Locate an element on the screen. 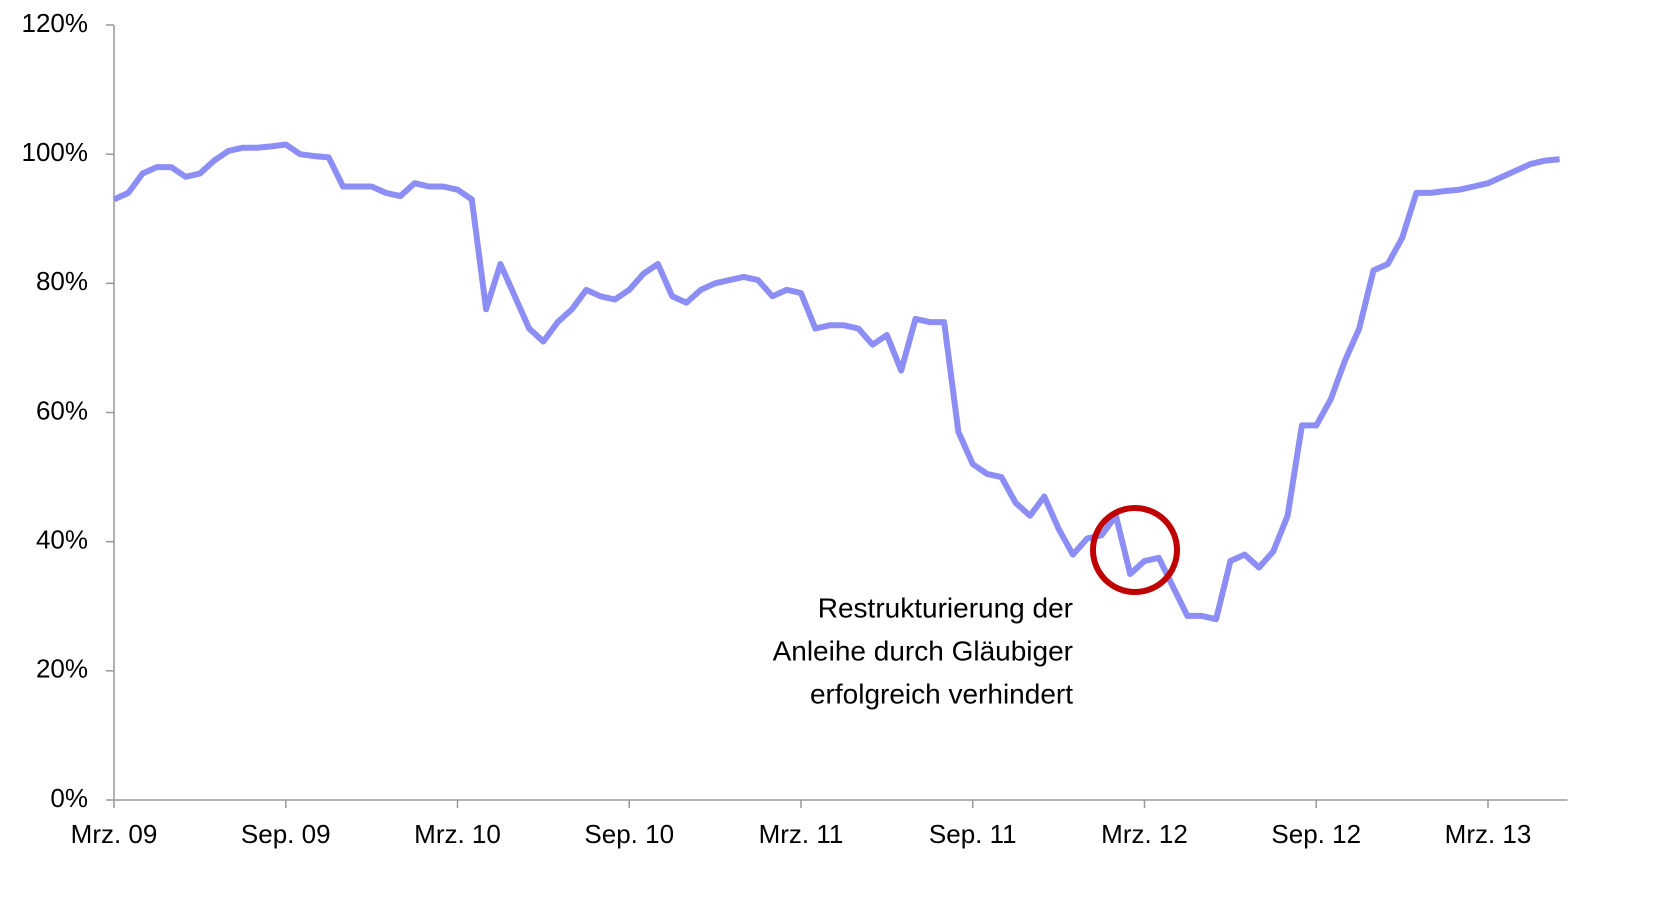 The width and height of the screenshot is (1661, 903). x-tick-label: Mrz. 09 is located at coordinates (114, 834).